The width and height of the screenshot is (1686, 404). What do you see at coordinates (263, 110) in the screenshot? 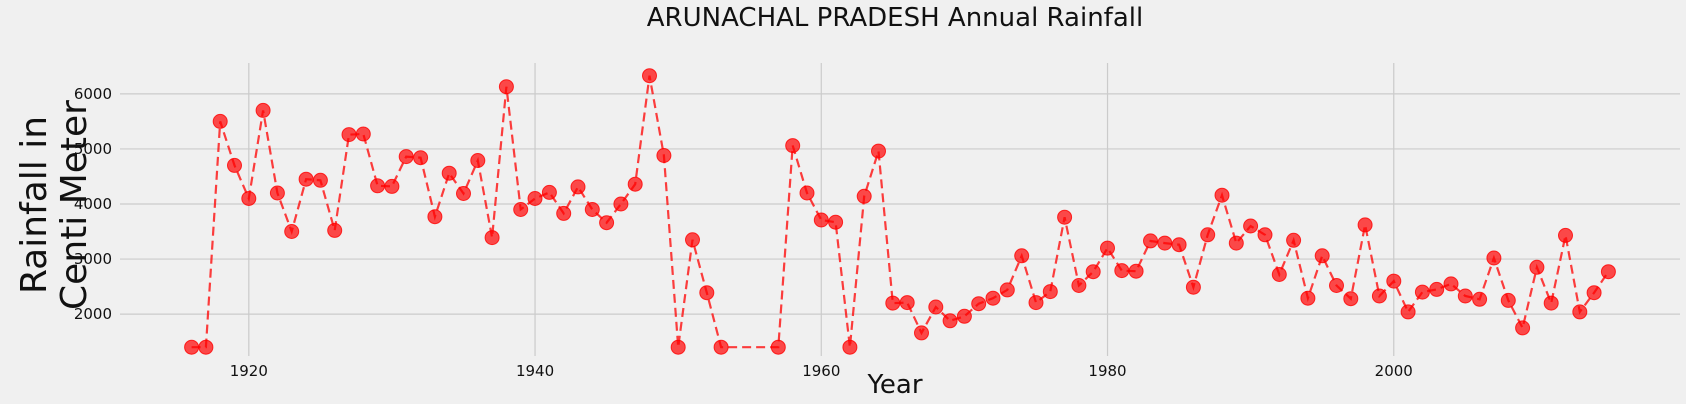
I see `data-point-1921` at bounding box center [263, 110].